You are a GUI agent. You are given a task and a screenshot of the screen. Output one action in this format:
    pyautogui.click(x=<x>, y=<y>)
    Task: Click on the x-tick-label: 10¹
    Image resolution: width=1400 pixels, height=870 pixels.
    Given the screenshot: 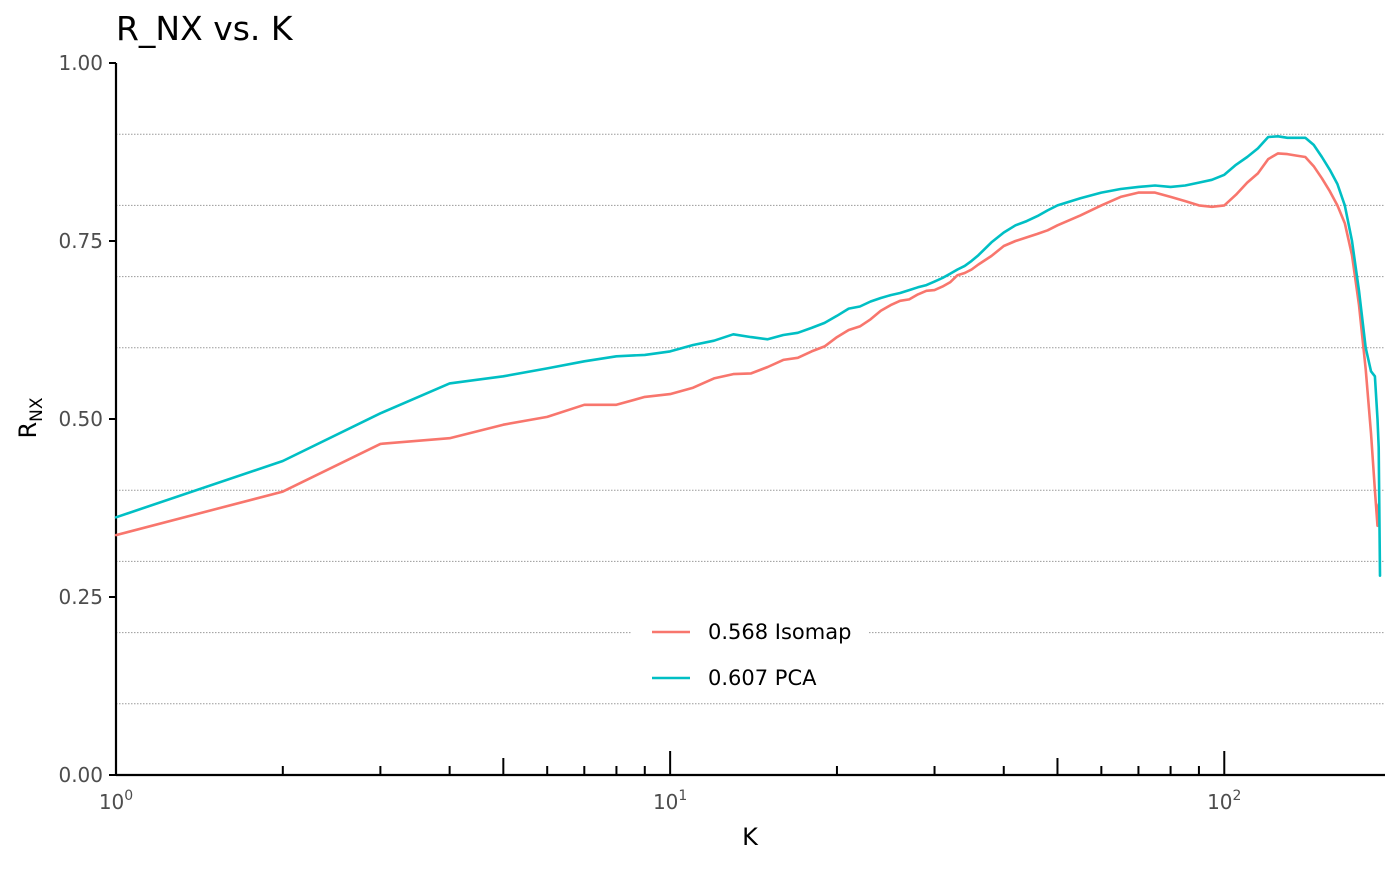 What is the action you would take?
    pyautogui.click(x=670, y=801)
    